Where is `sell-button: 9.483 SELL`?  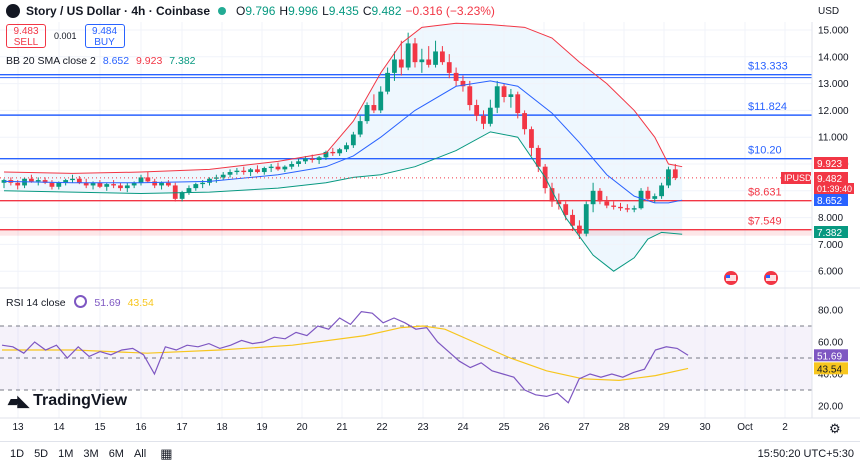
sell-button: 9.483 SELL is located at coordinates (26, 36).